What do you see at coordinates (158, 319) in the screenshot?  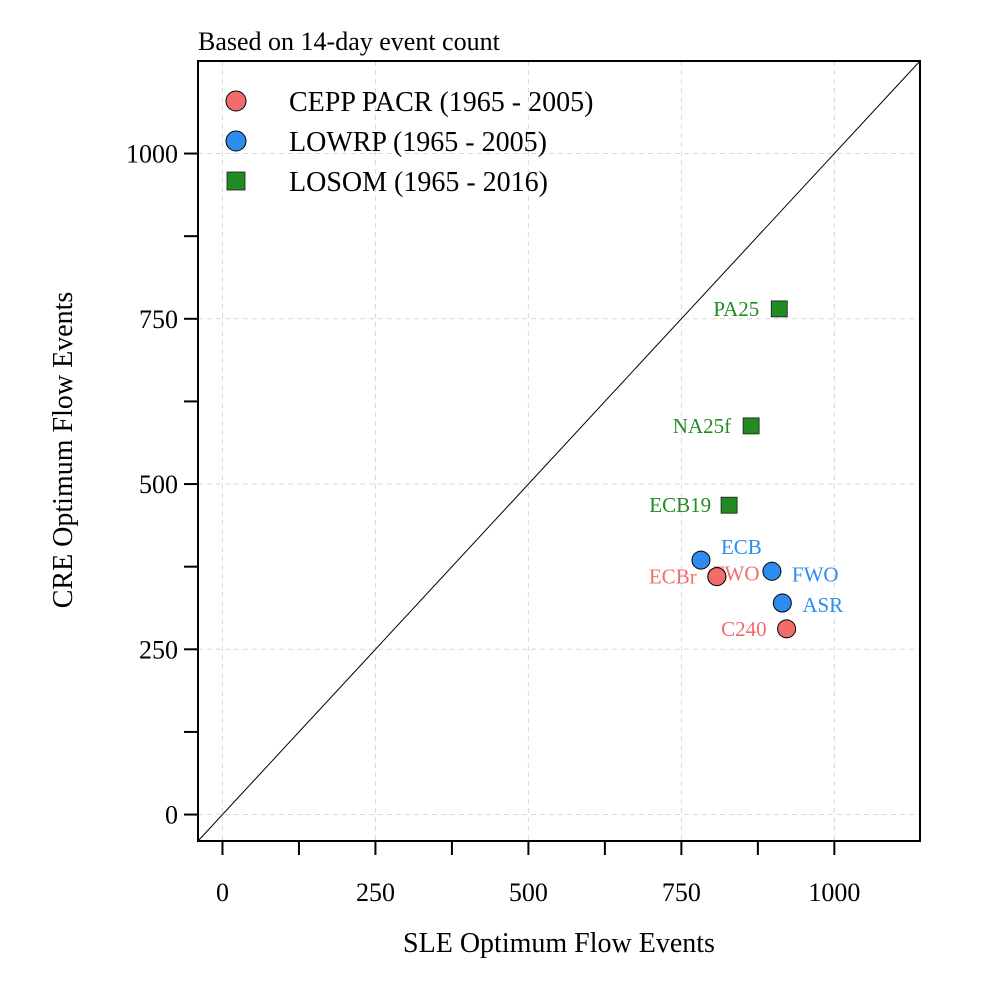 I see `y-tick-label: 750` at bounding box center [158, 319].